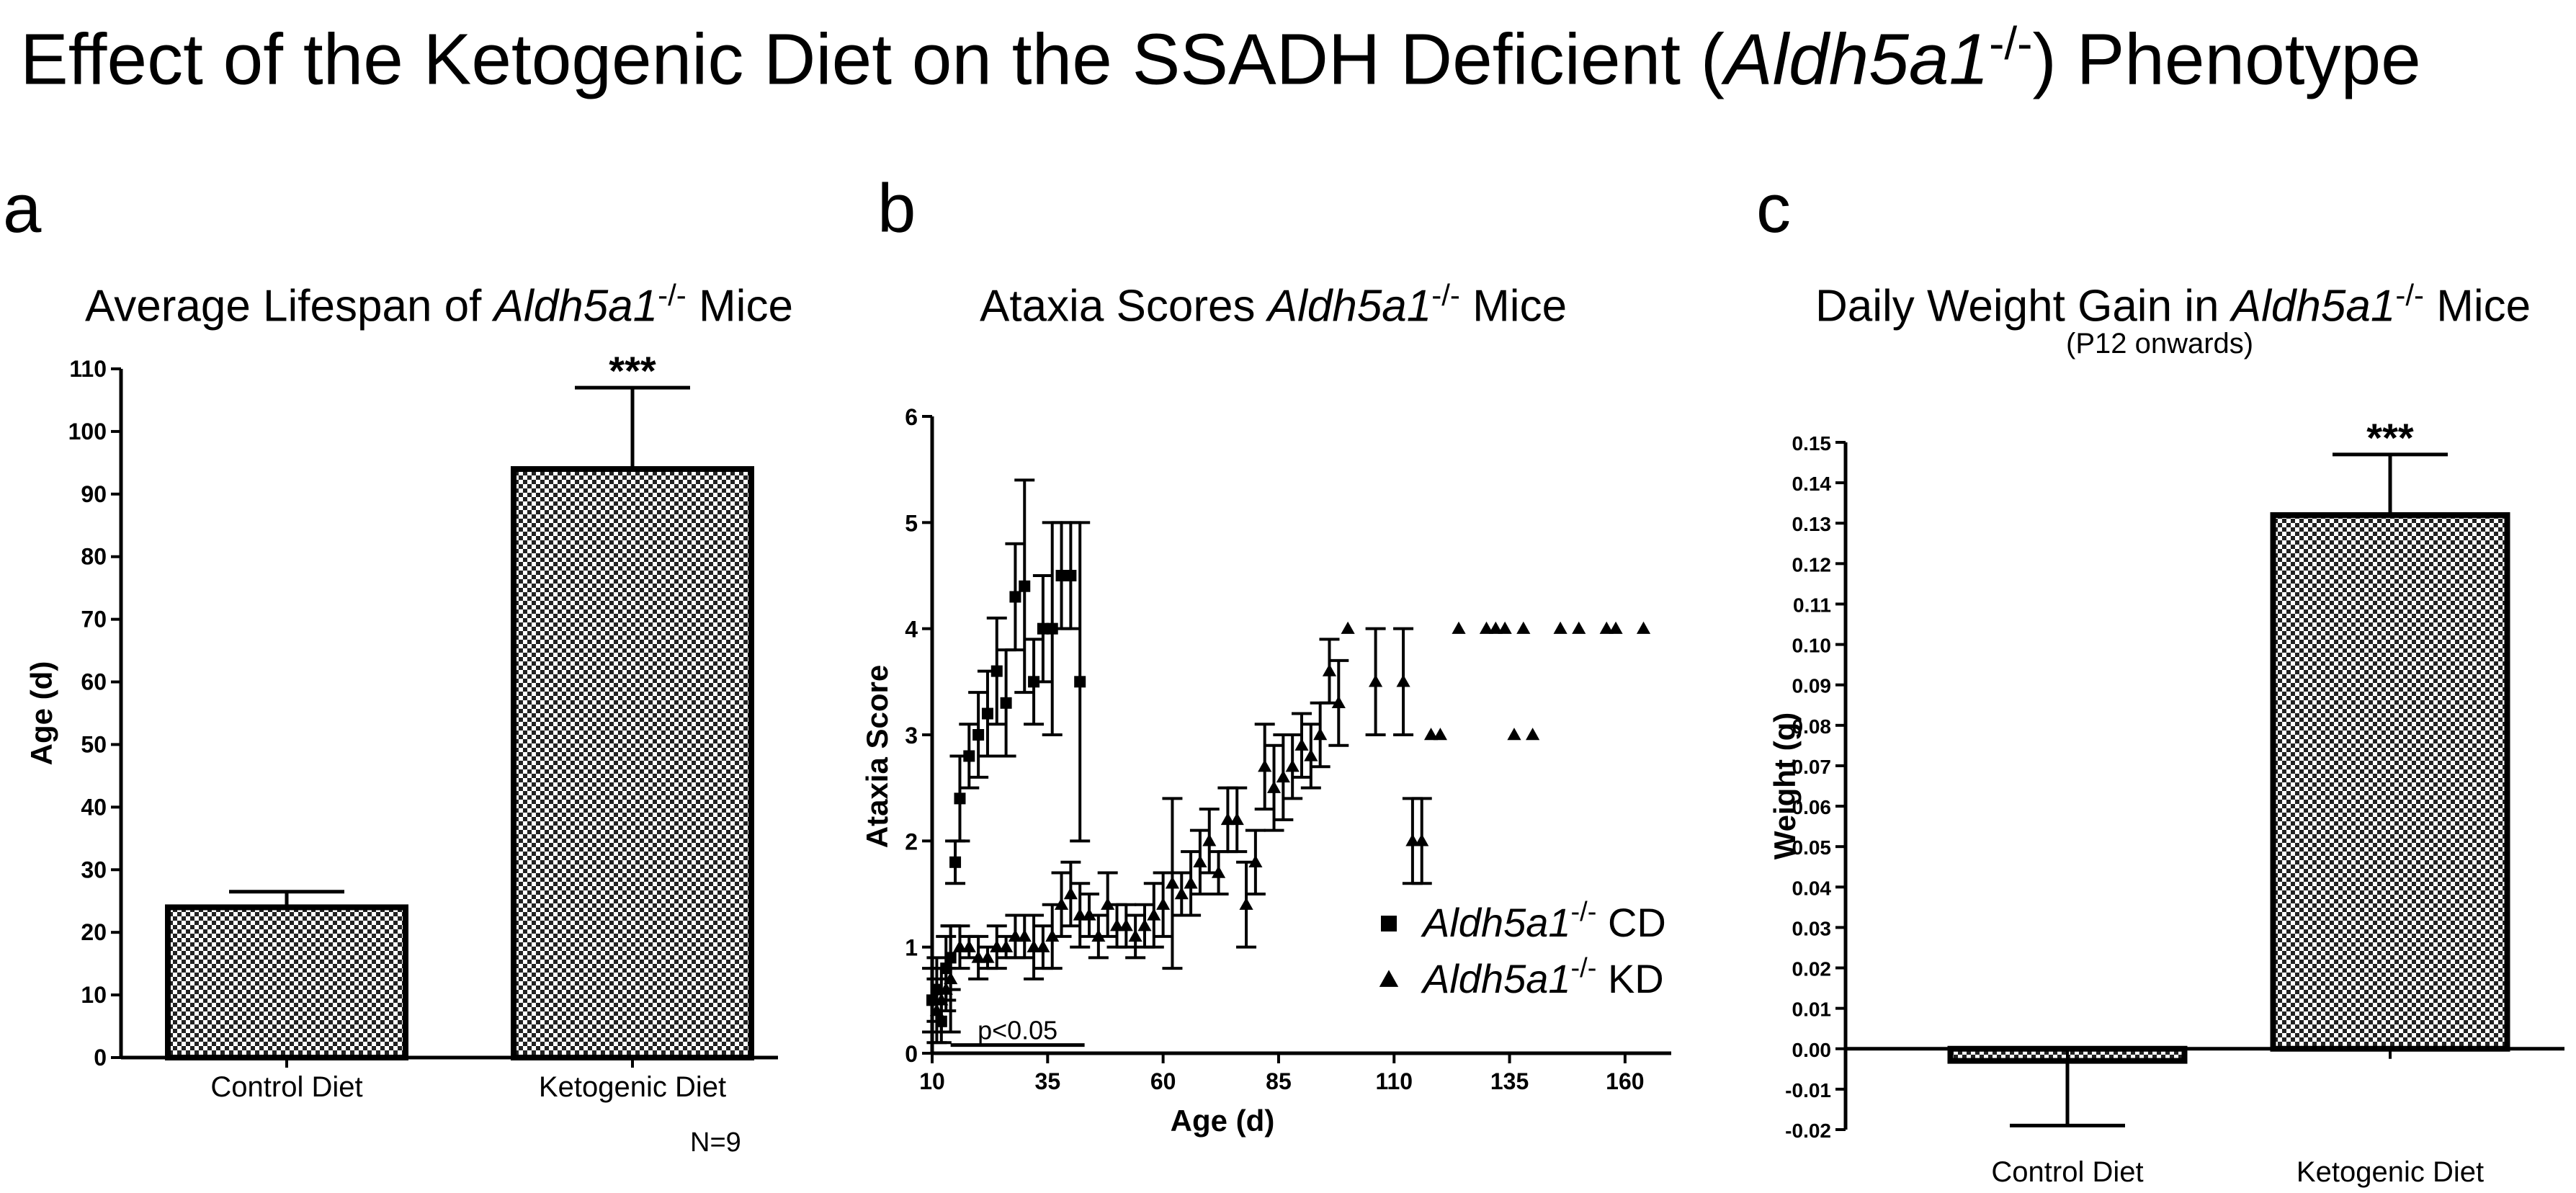 The image size is (2576, 1193). I want to click on x-tick-label: 10, so click(932, 1081).